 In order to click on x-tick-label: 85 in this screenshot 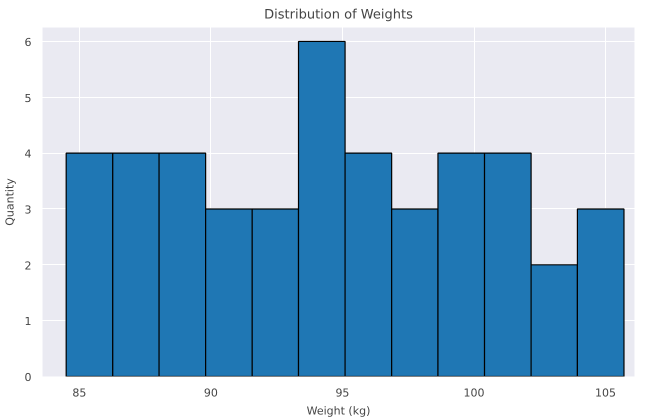, I will do `click(79, 393)`.